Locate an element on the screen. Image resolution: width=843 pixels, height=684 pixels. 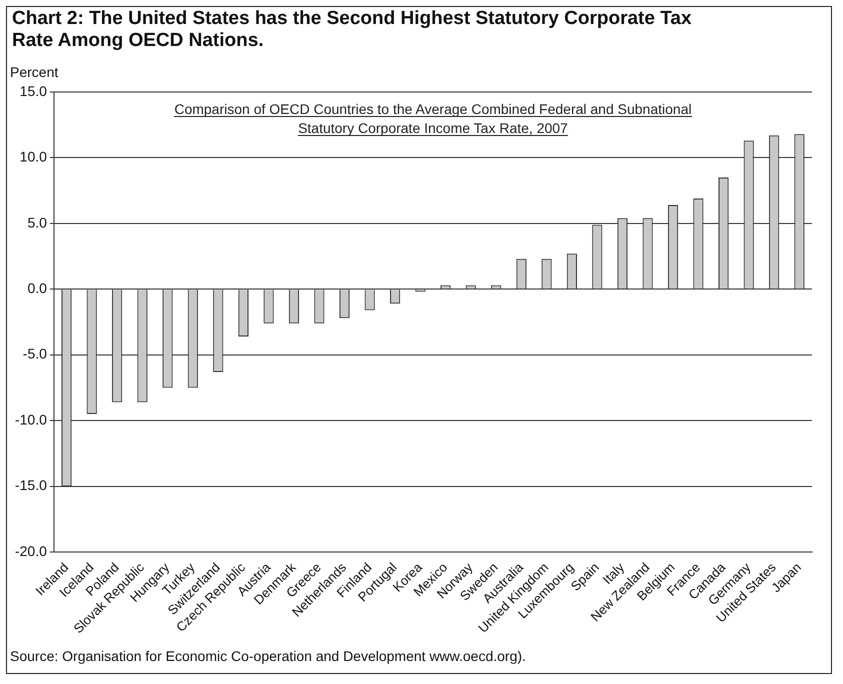
y-tick-label: 10.0 is located at coordinates (34, 156).